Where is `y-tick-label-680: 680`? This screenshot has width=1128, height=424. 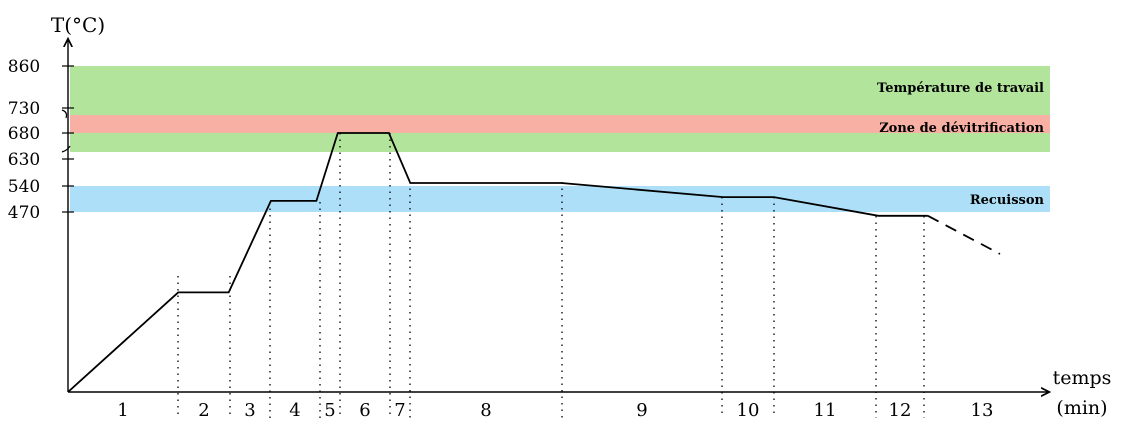
y-tick-label-680: 680 is located at coordinates (24, 134).